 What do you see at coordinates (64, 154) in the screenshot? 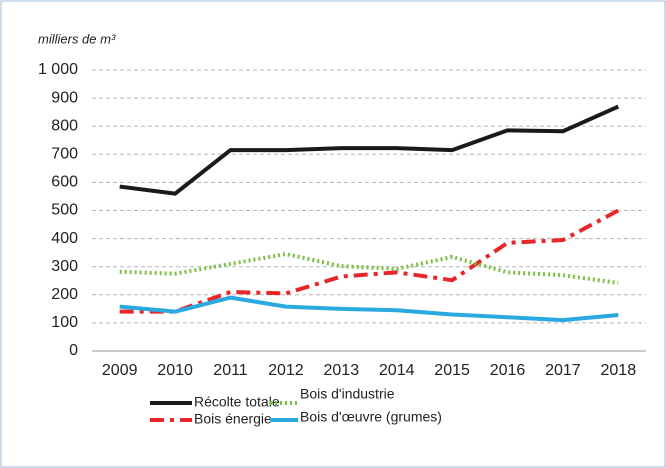
I see `y-tick-label: 700` at bounding box center [64, 154].